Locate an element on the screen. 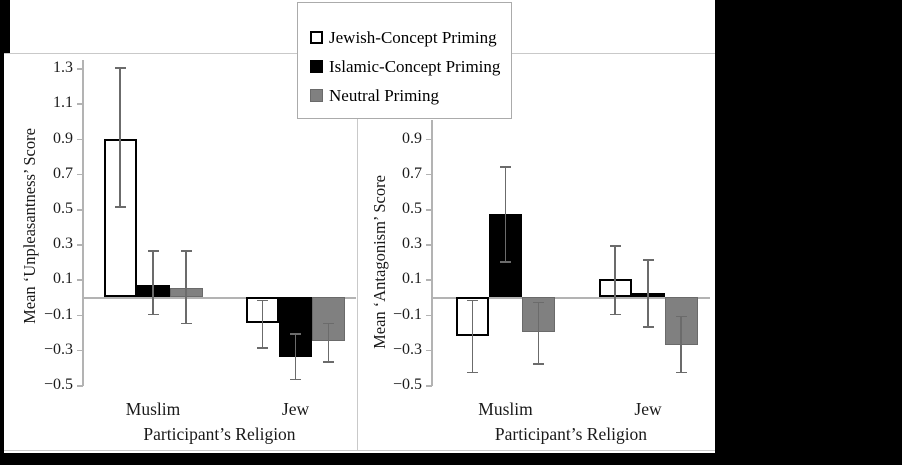  panel-divider-line is located at coordinates (357, 251).